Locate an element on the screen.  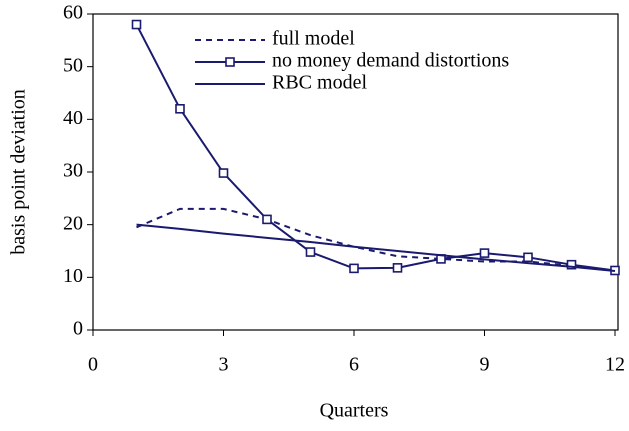
legend-label: RBC model is located at coordinates (319, 83).